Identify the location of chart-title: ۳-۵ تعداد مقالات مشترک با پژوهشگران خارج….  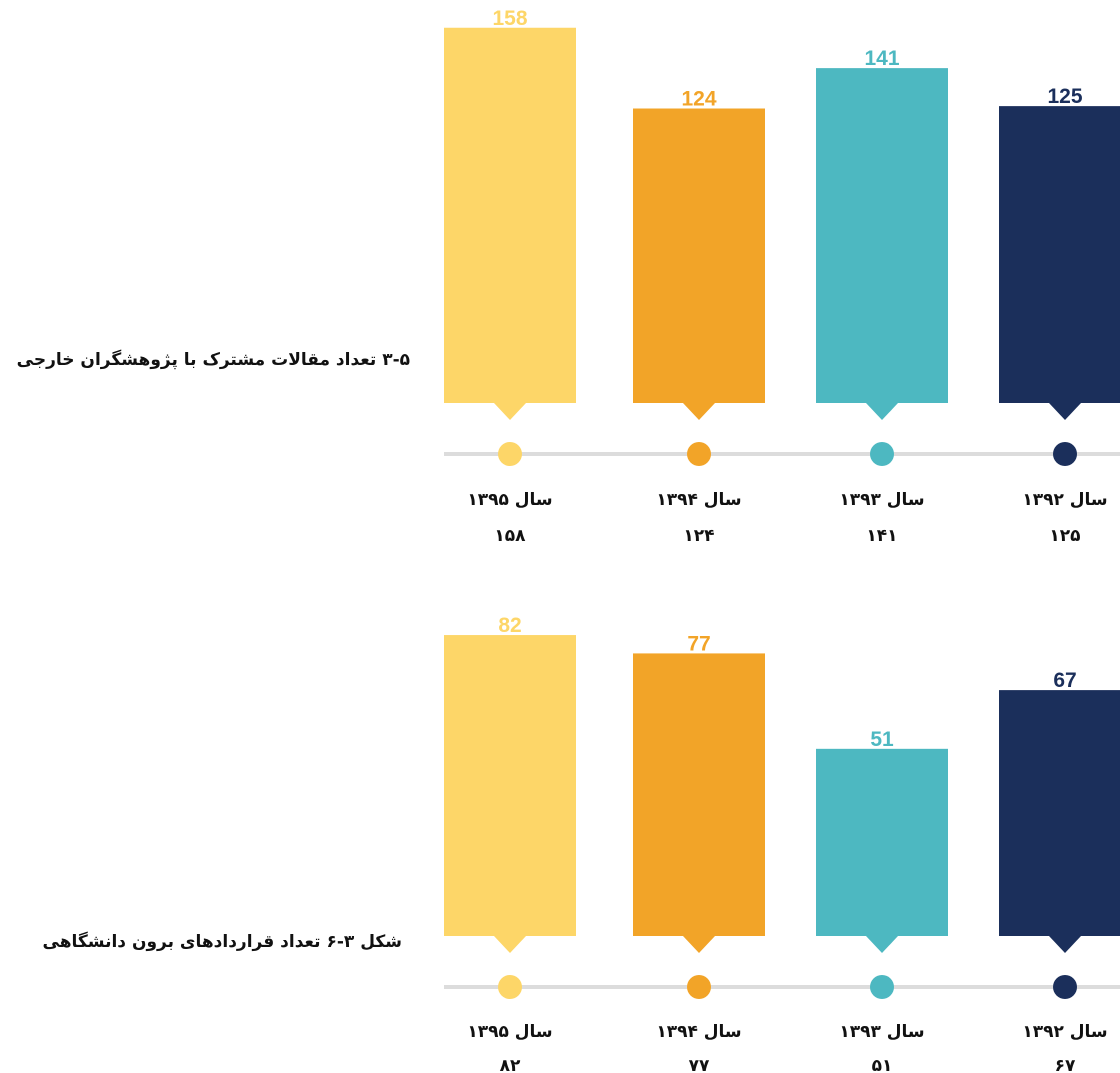
(213, 360).